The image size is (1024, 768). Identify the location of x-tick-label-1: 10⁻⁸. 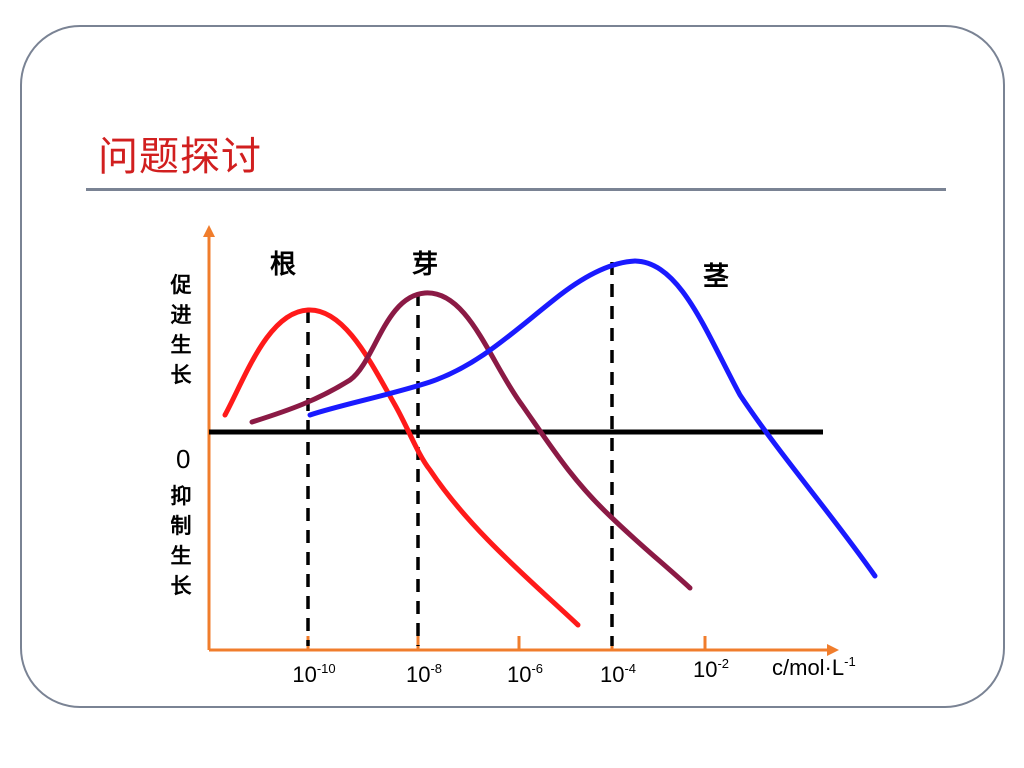
(424, 675).